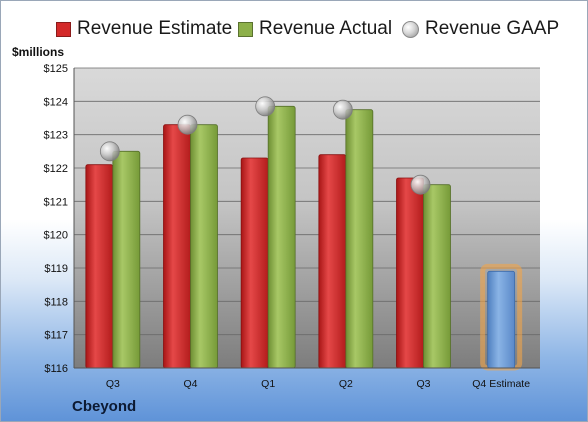  I want to click on y-tick-label: $120, so click(56, 236).